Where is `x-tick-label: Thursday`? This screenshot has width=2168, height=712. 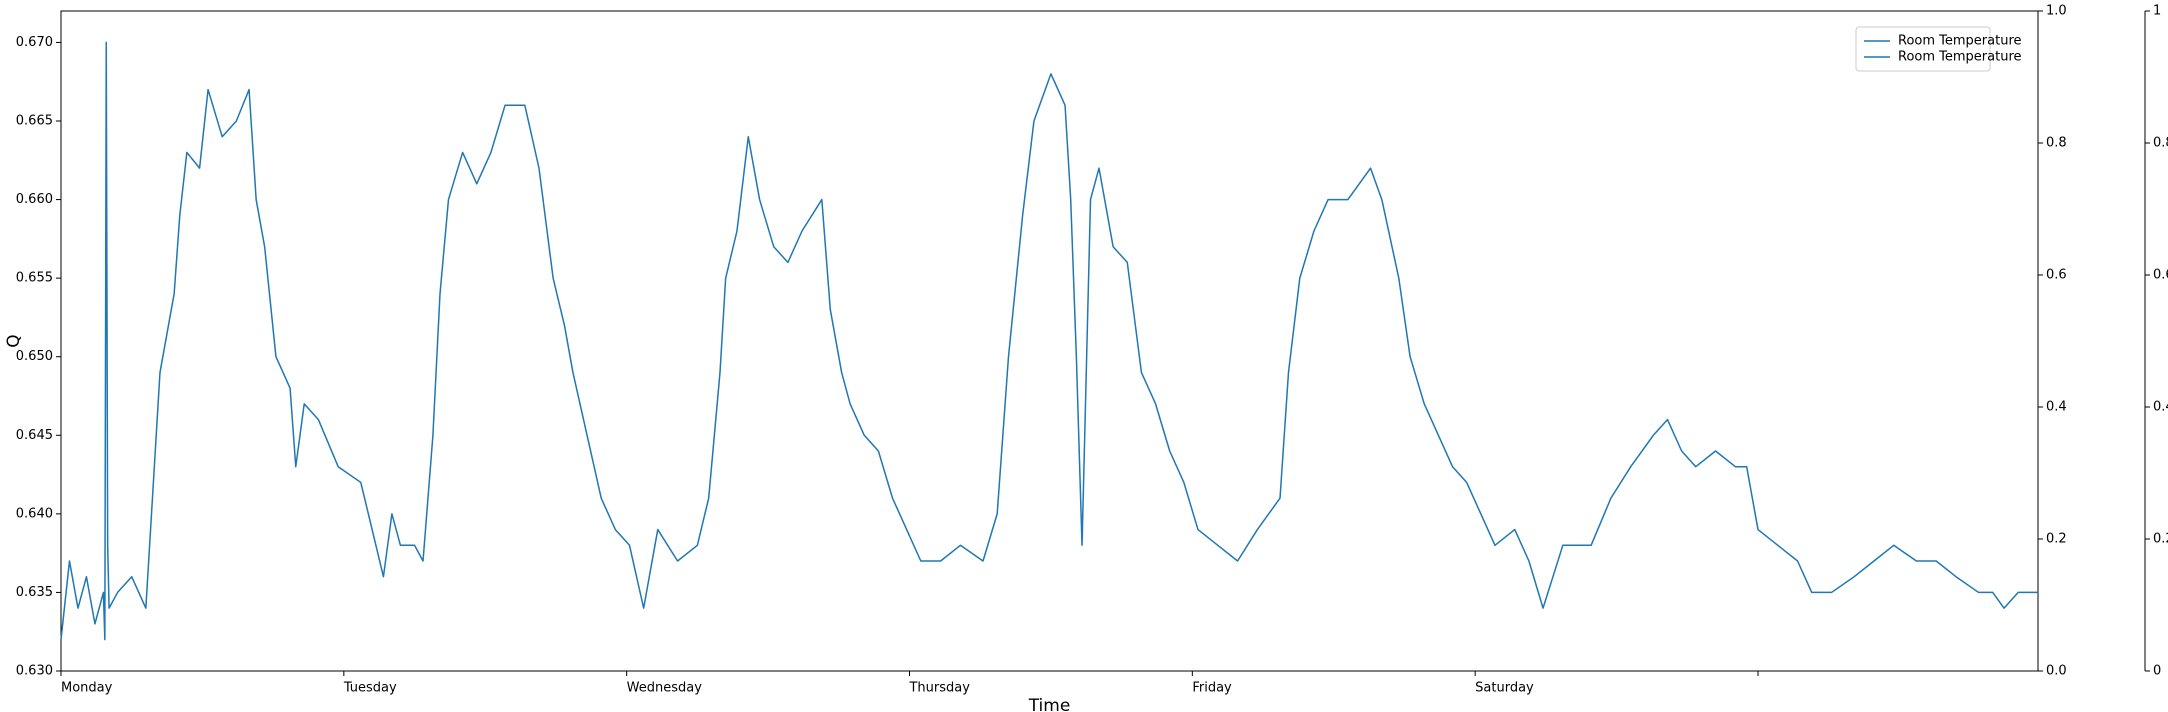
x-tick-label: Thursday is located at coordinates (939, 688).